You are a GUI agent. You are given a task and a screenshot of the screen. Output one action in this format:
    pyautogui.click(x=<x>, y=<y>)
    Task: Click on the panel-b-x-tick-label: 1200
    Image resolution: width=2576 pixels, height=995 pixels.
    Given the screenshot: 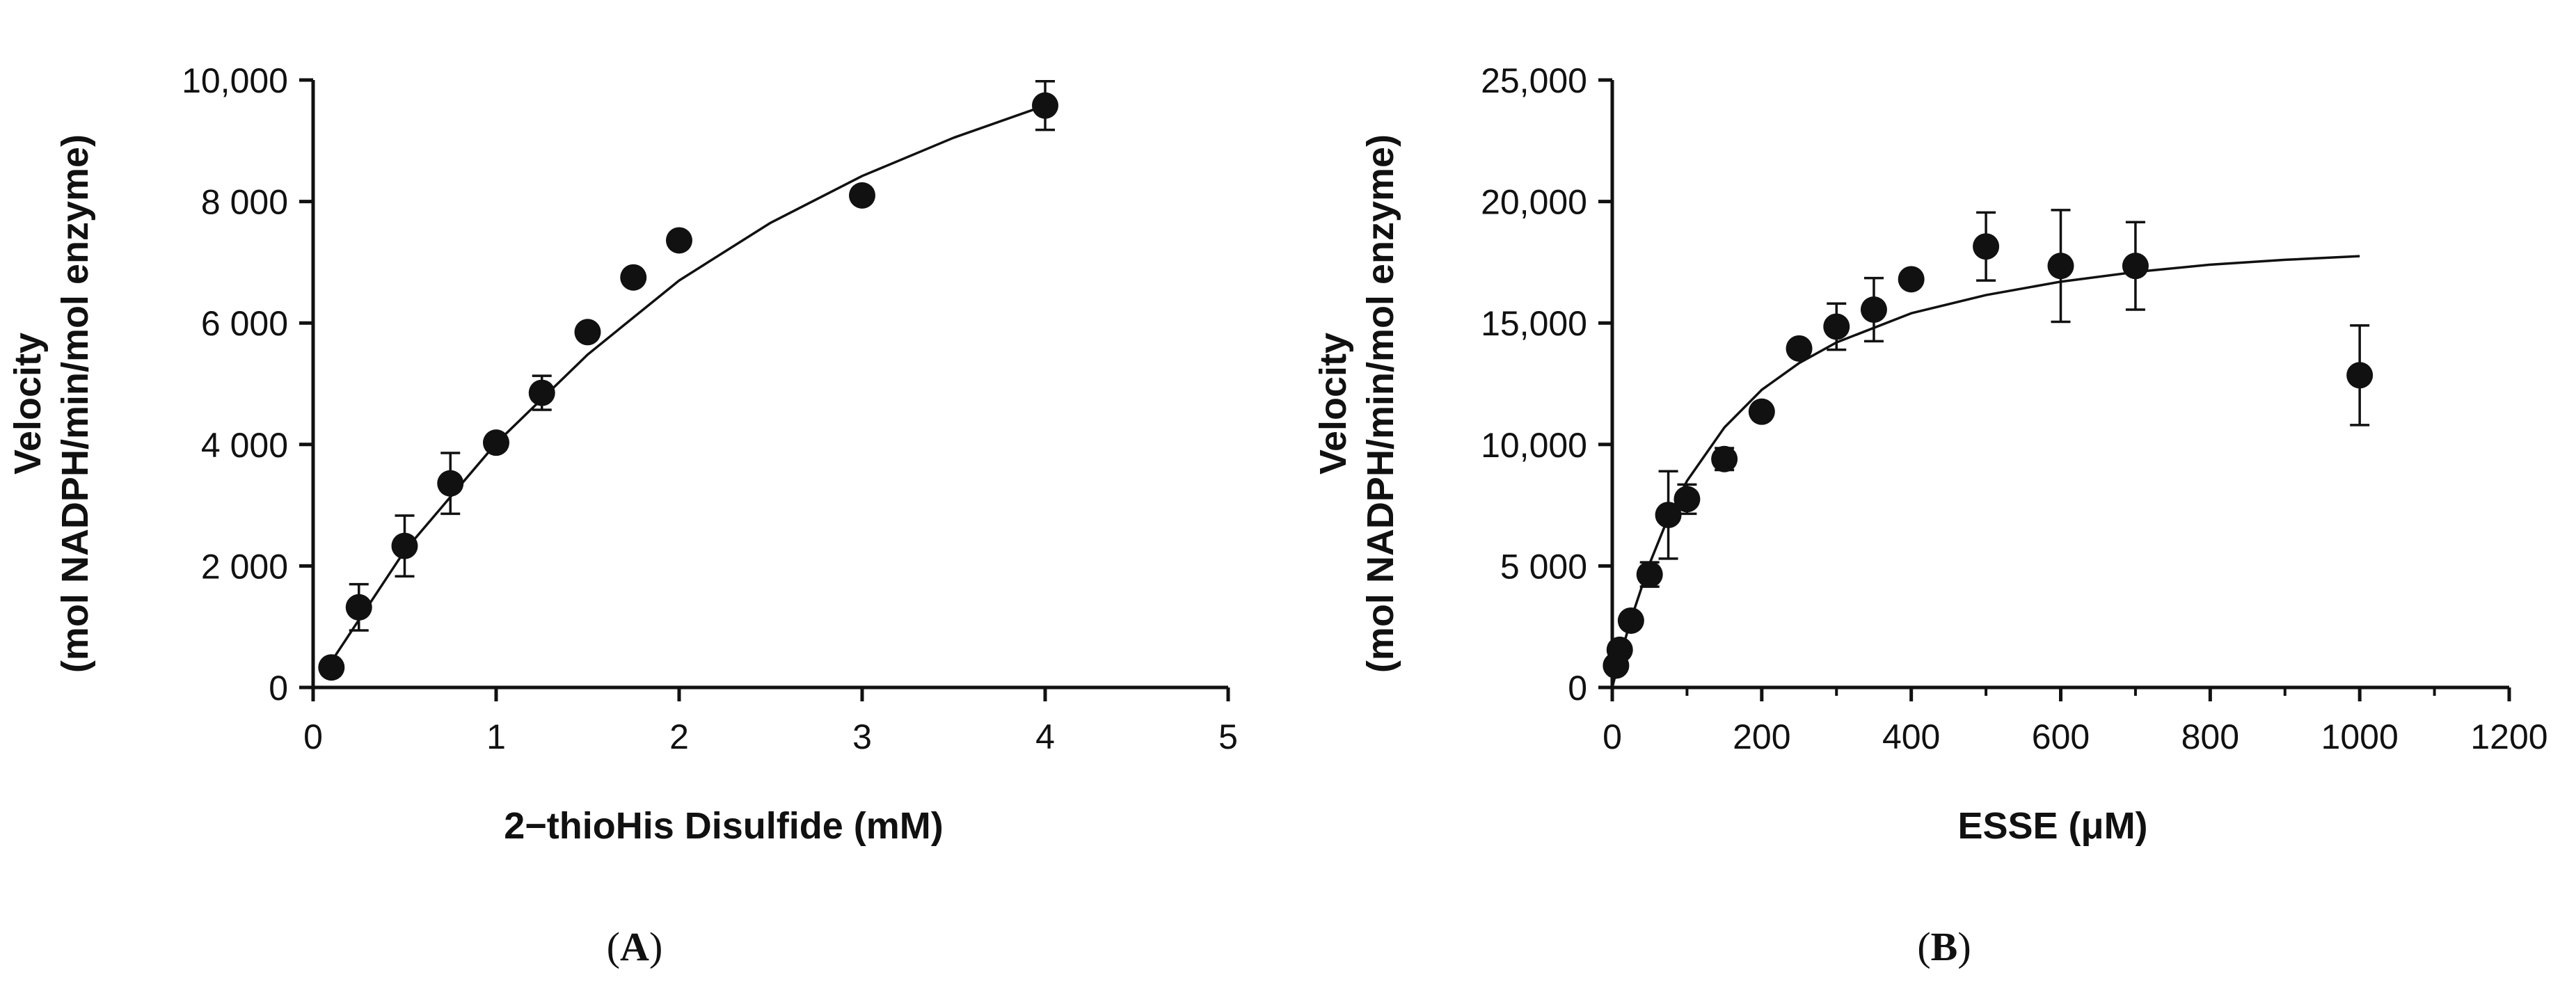 What is the action you would take?
    pyautogui.click(x=2508, y=736)
    